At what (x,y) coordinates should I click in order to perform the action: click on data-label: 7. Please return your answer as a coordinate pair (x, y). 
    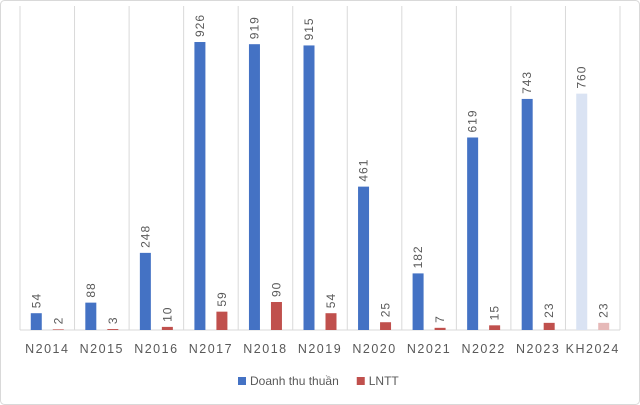
    Looking at the image, I should click on (440, 319).